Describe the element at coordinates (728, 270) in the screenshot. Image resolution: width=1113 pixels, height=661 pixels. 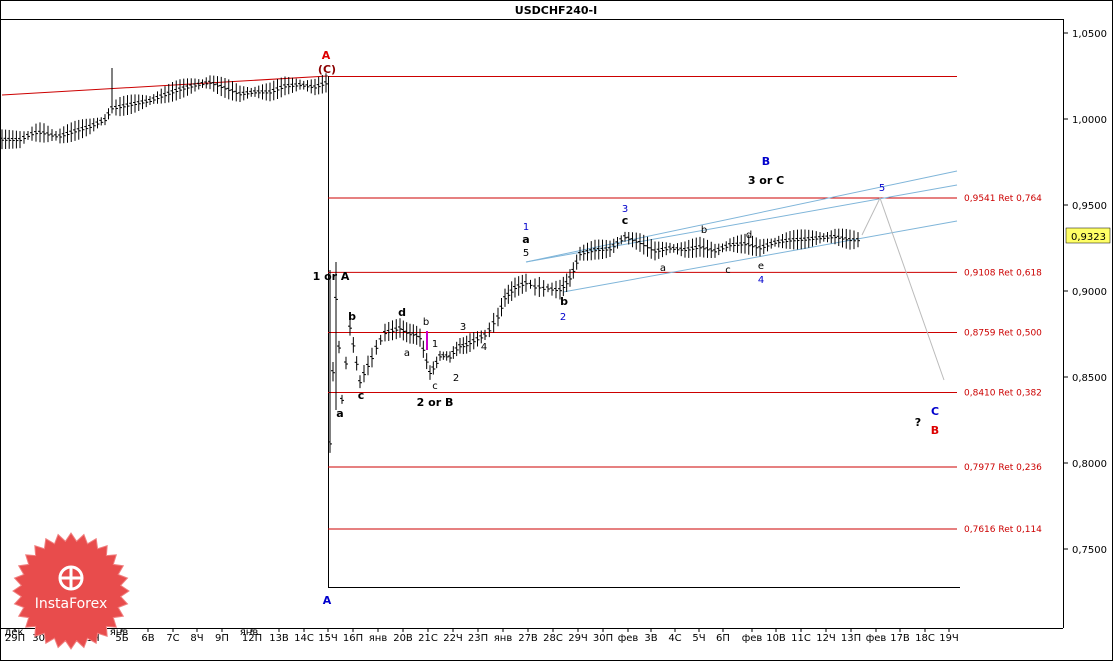
I see `wave-label-c-2: c` at that location.